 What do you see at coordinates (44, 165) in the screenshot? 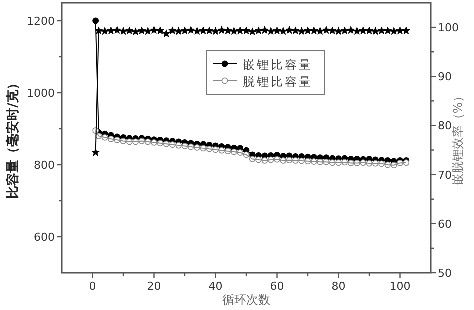
I see `y-tick-label: 800` at bounding box center [44, 165].